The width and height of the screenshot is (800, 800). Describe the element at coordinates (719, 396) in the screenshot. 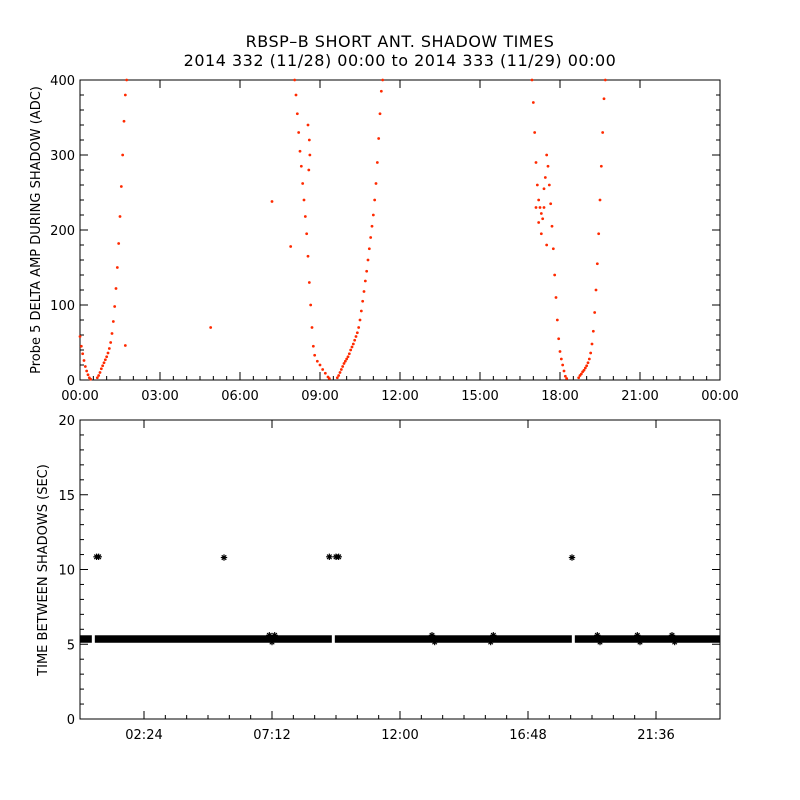

I see `x-tick-label: 00:00` at that location.